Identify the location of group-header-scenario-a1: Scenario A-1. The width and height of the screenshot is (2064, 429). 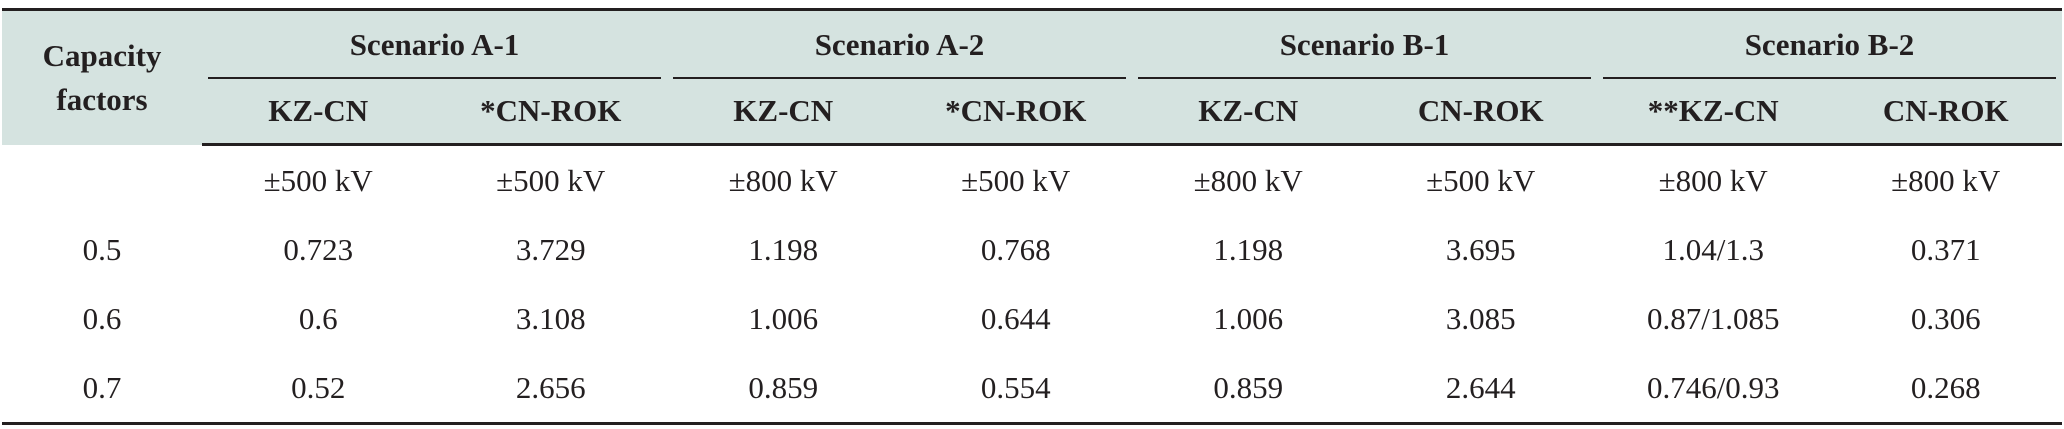
(434, 44).